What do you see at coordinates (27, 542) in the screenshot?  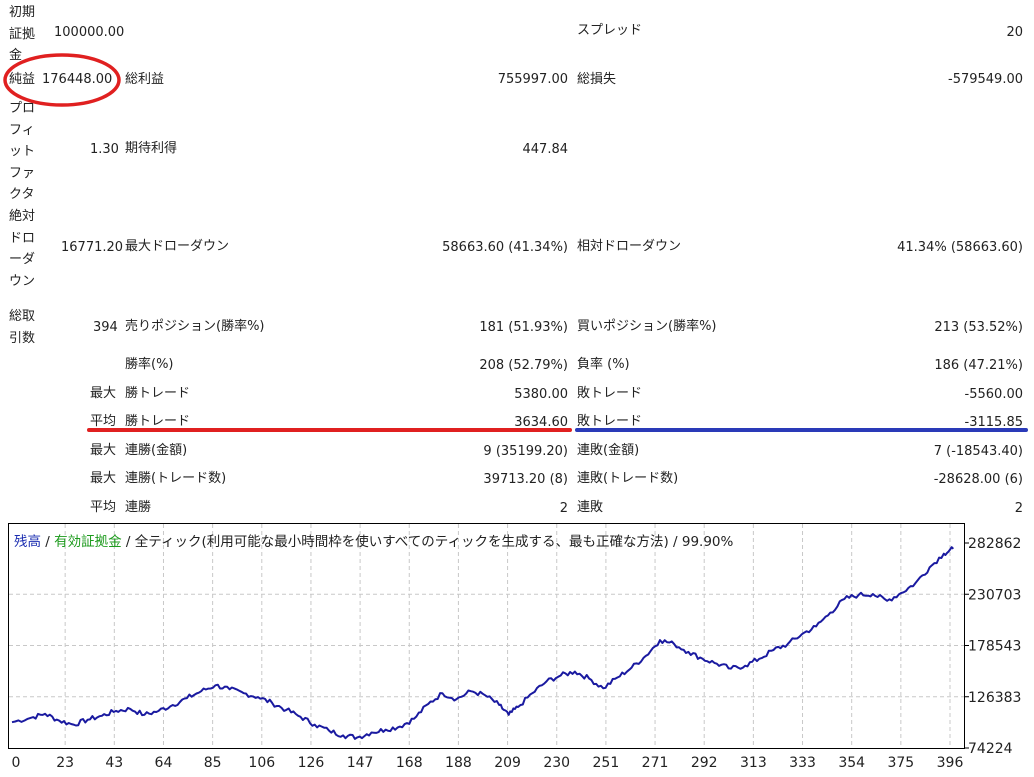 I see `legend-balance: 残高` at bounding box center [27, 542].